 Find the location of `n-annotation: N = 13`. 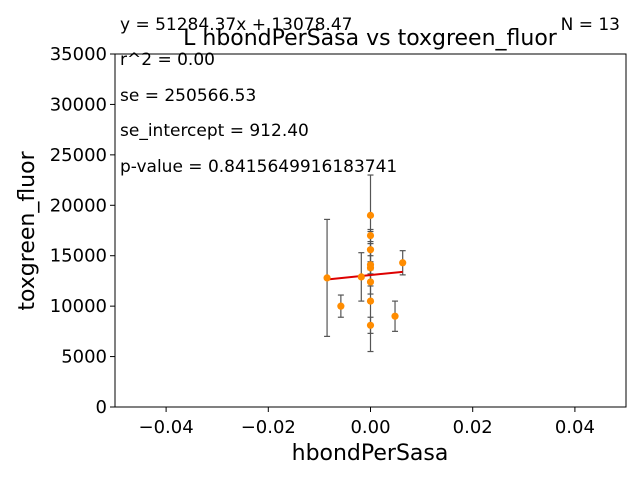

n-annotation: N = 13 is located at coordinates (590, 25).